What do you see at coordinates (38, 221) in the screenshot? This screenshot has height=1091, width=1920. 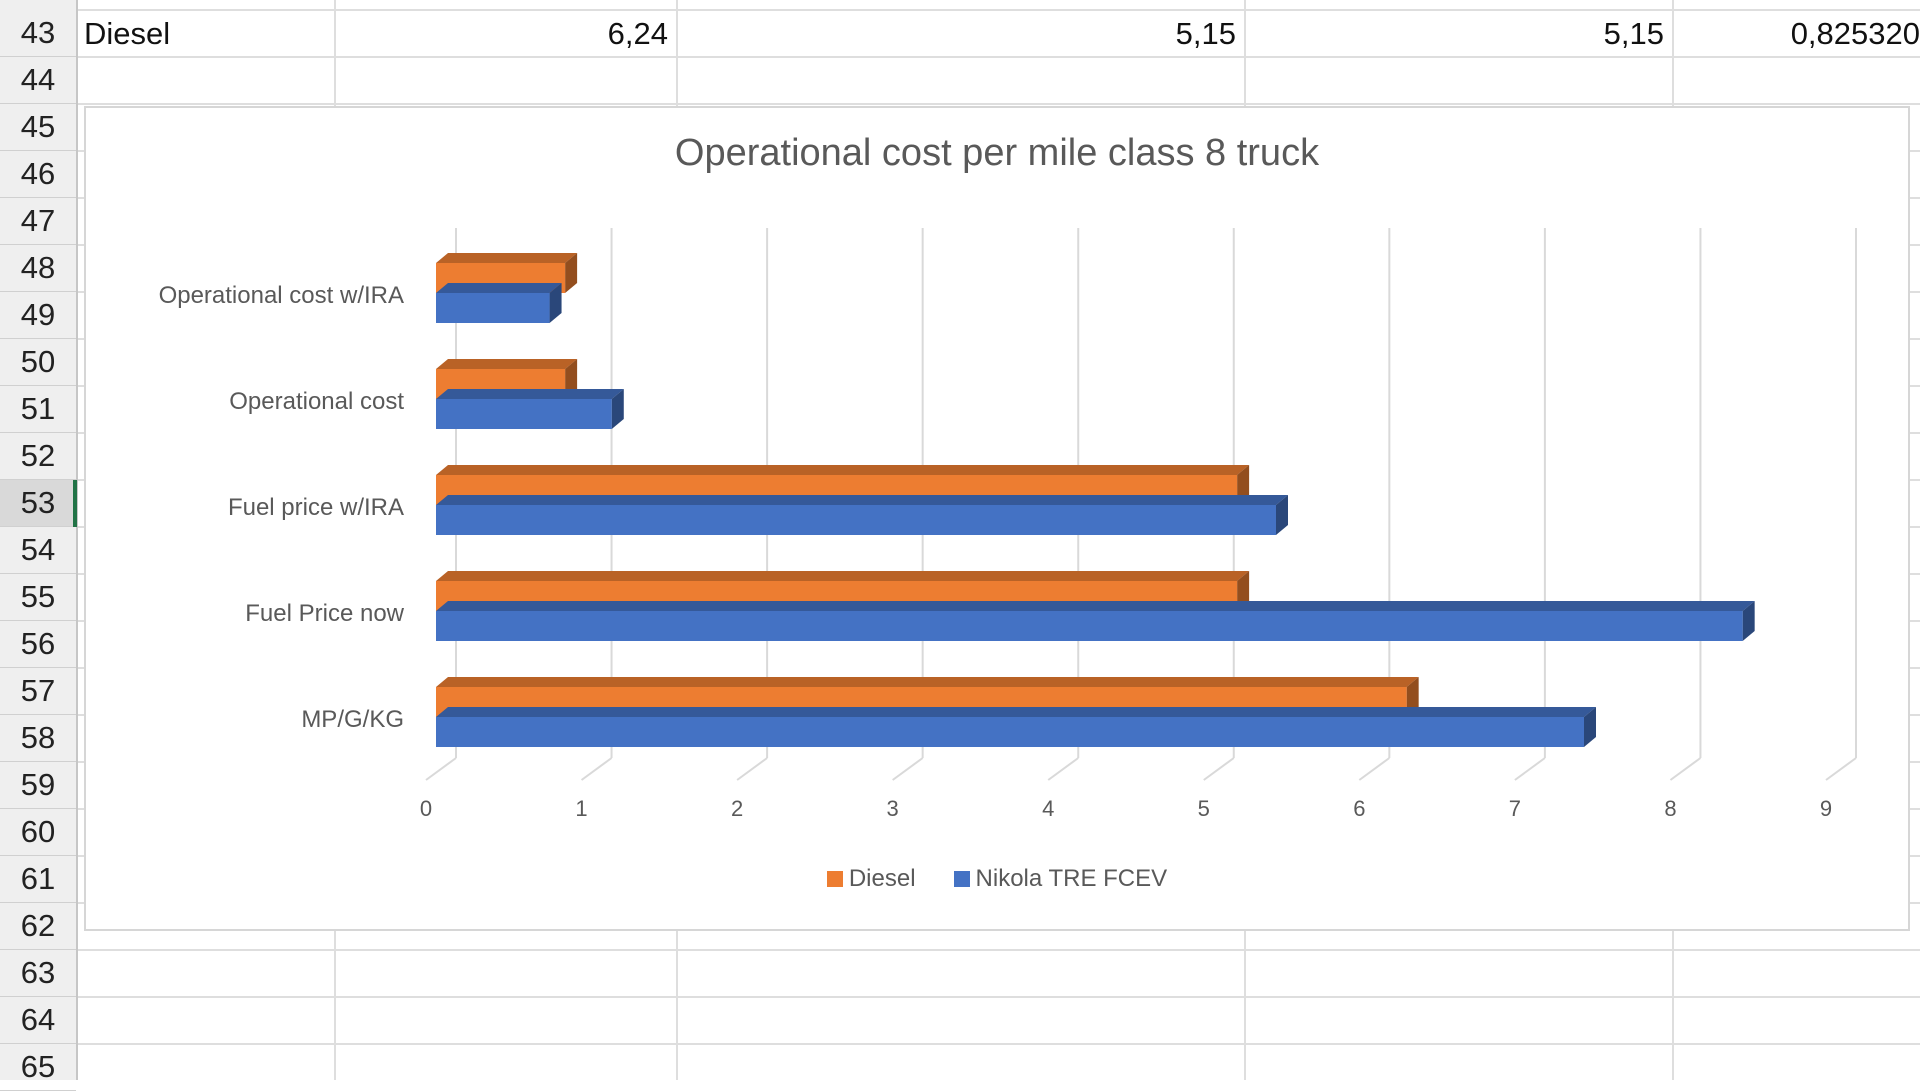 I see `row-header: 47` at bounding box center [38, 221].